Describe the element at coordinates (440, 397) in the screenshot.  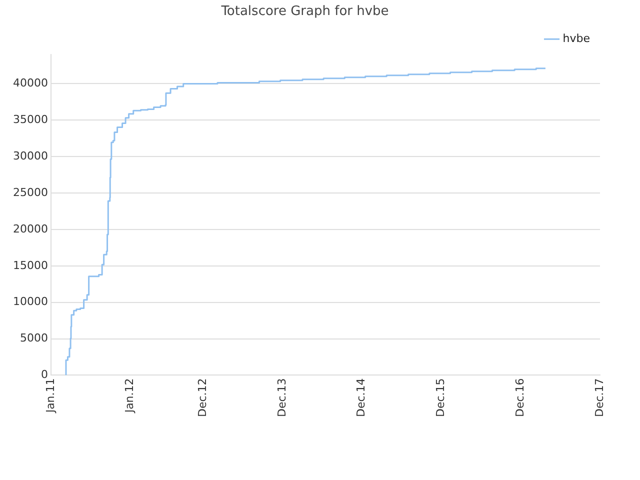
I see `x-tick-label: Dec.15` at that location.